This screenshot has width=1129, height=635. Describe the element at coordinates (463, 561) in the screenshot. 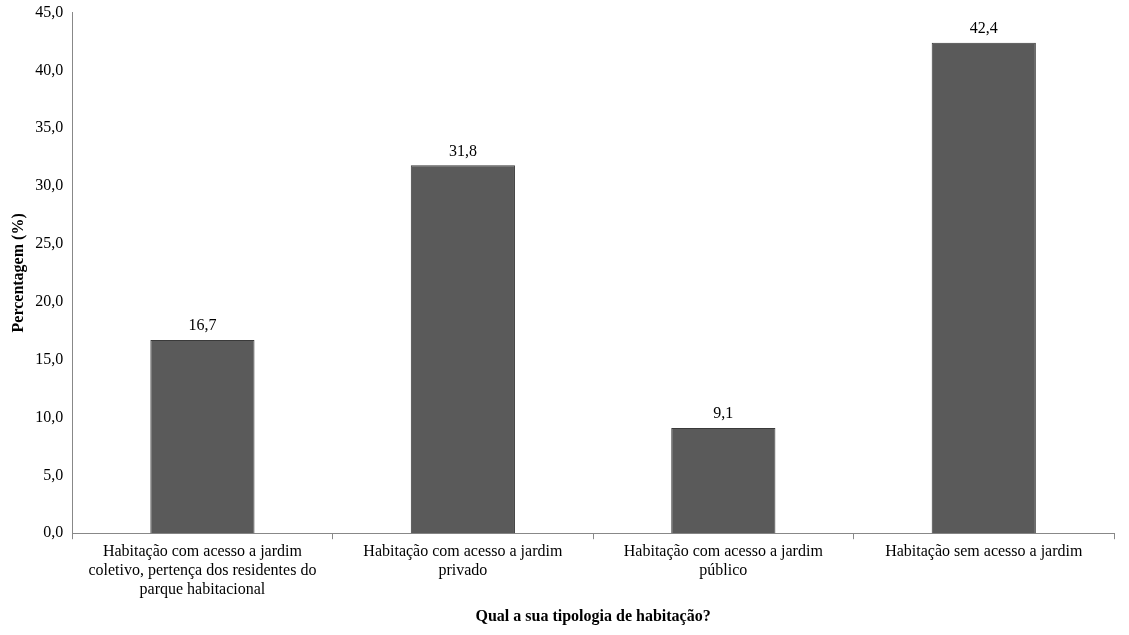

I see `x-tick-label: Habitação com acesso a jardim privado` at that location.